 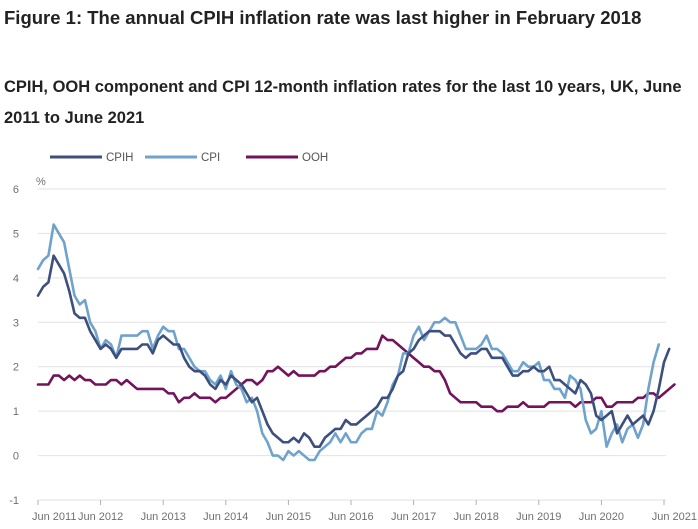 I want to click on x-tick-label: Jun 2017, so click(x=413, y=517).